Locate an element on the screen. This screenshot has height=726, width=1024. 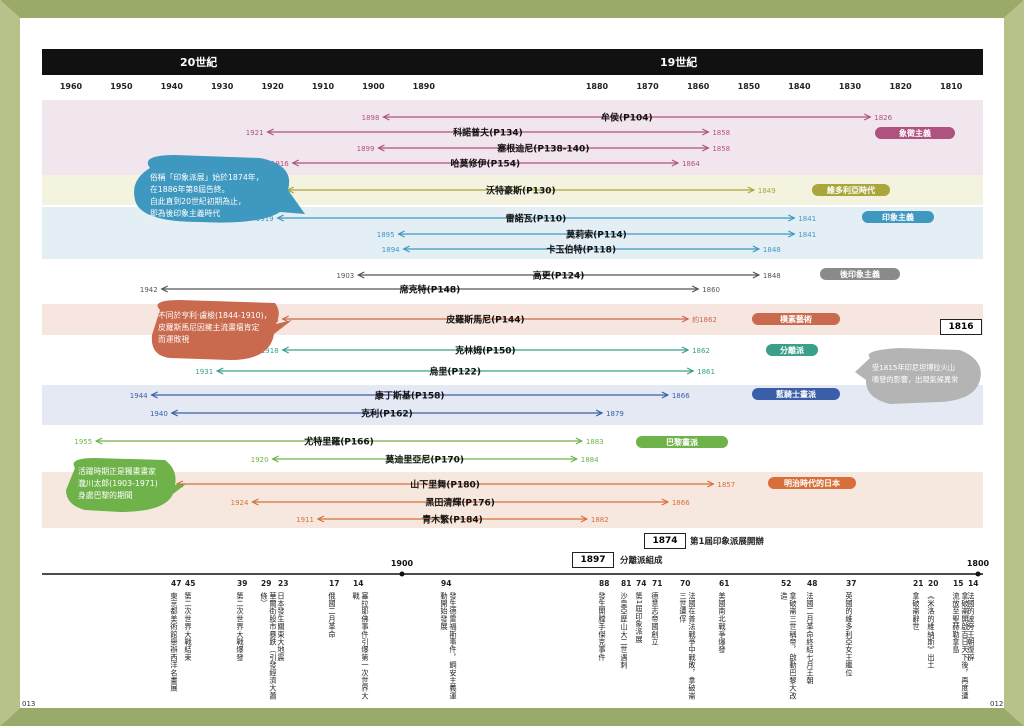
year-tick-label: 1820 is located at coordinates (900, 86).